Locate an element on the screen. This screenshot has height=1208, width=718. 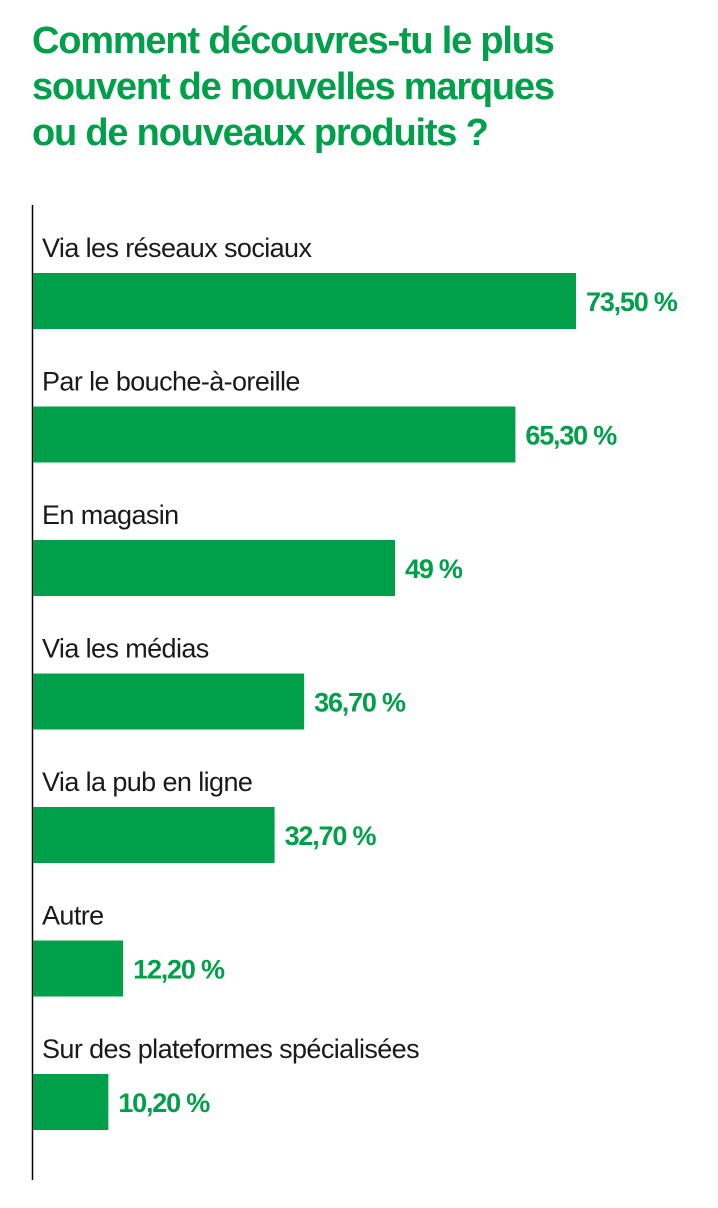
category-label: Via les médias is located at coordinates (125, 649).